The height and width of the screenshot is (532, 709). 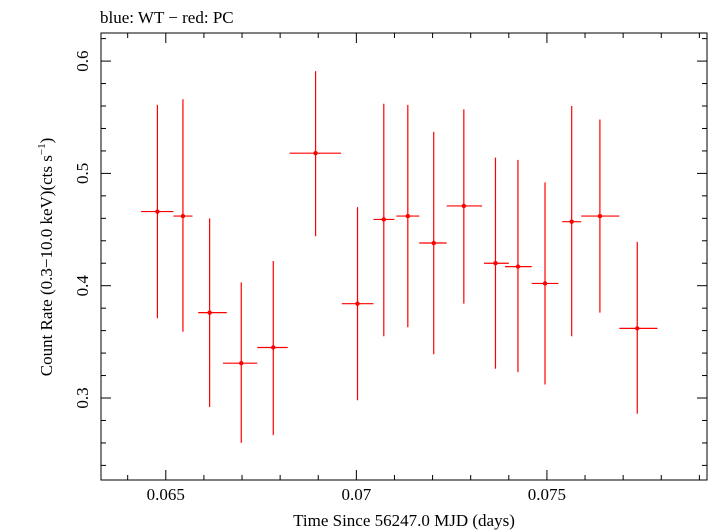 What do you see at coordinates (166, 494) in the screenshot?
I see `x-tick-label: 0.065` at bounding box center [166, 494].